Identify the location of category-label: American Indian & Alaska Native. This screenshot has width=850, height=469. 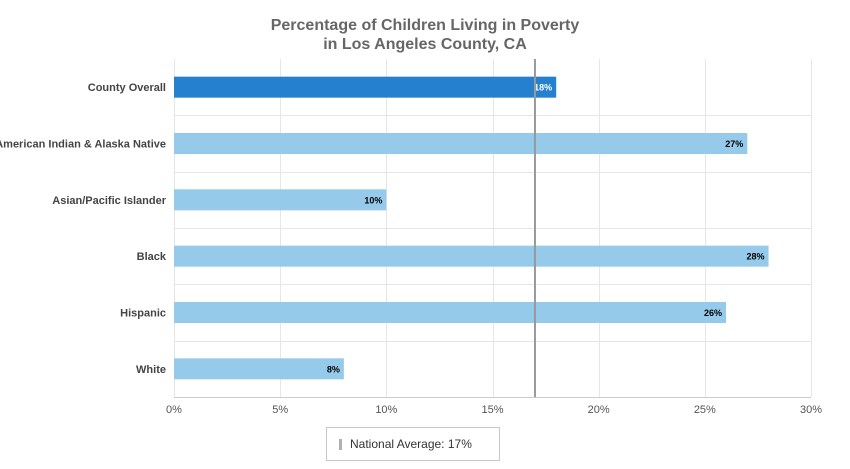
(83, 145).